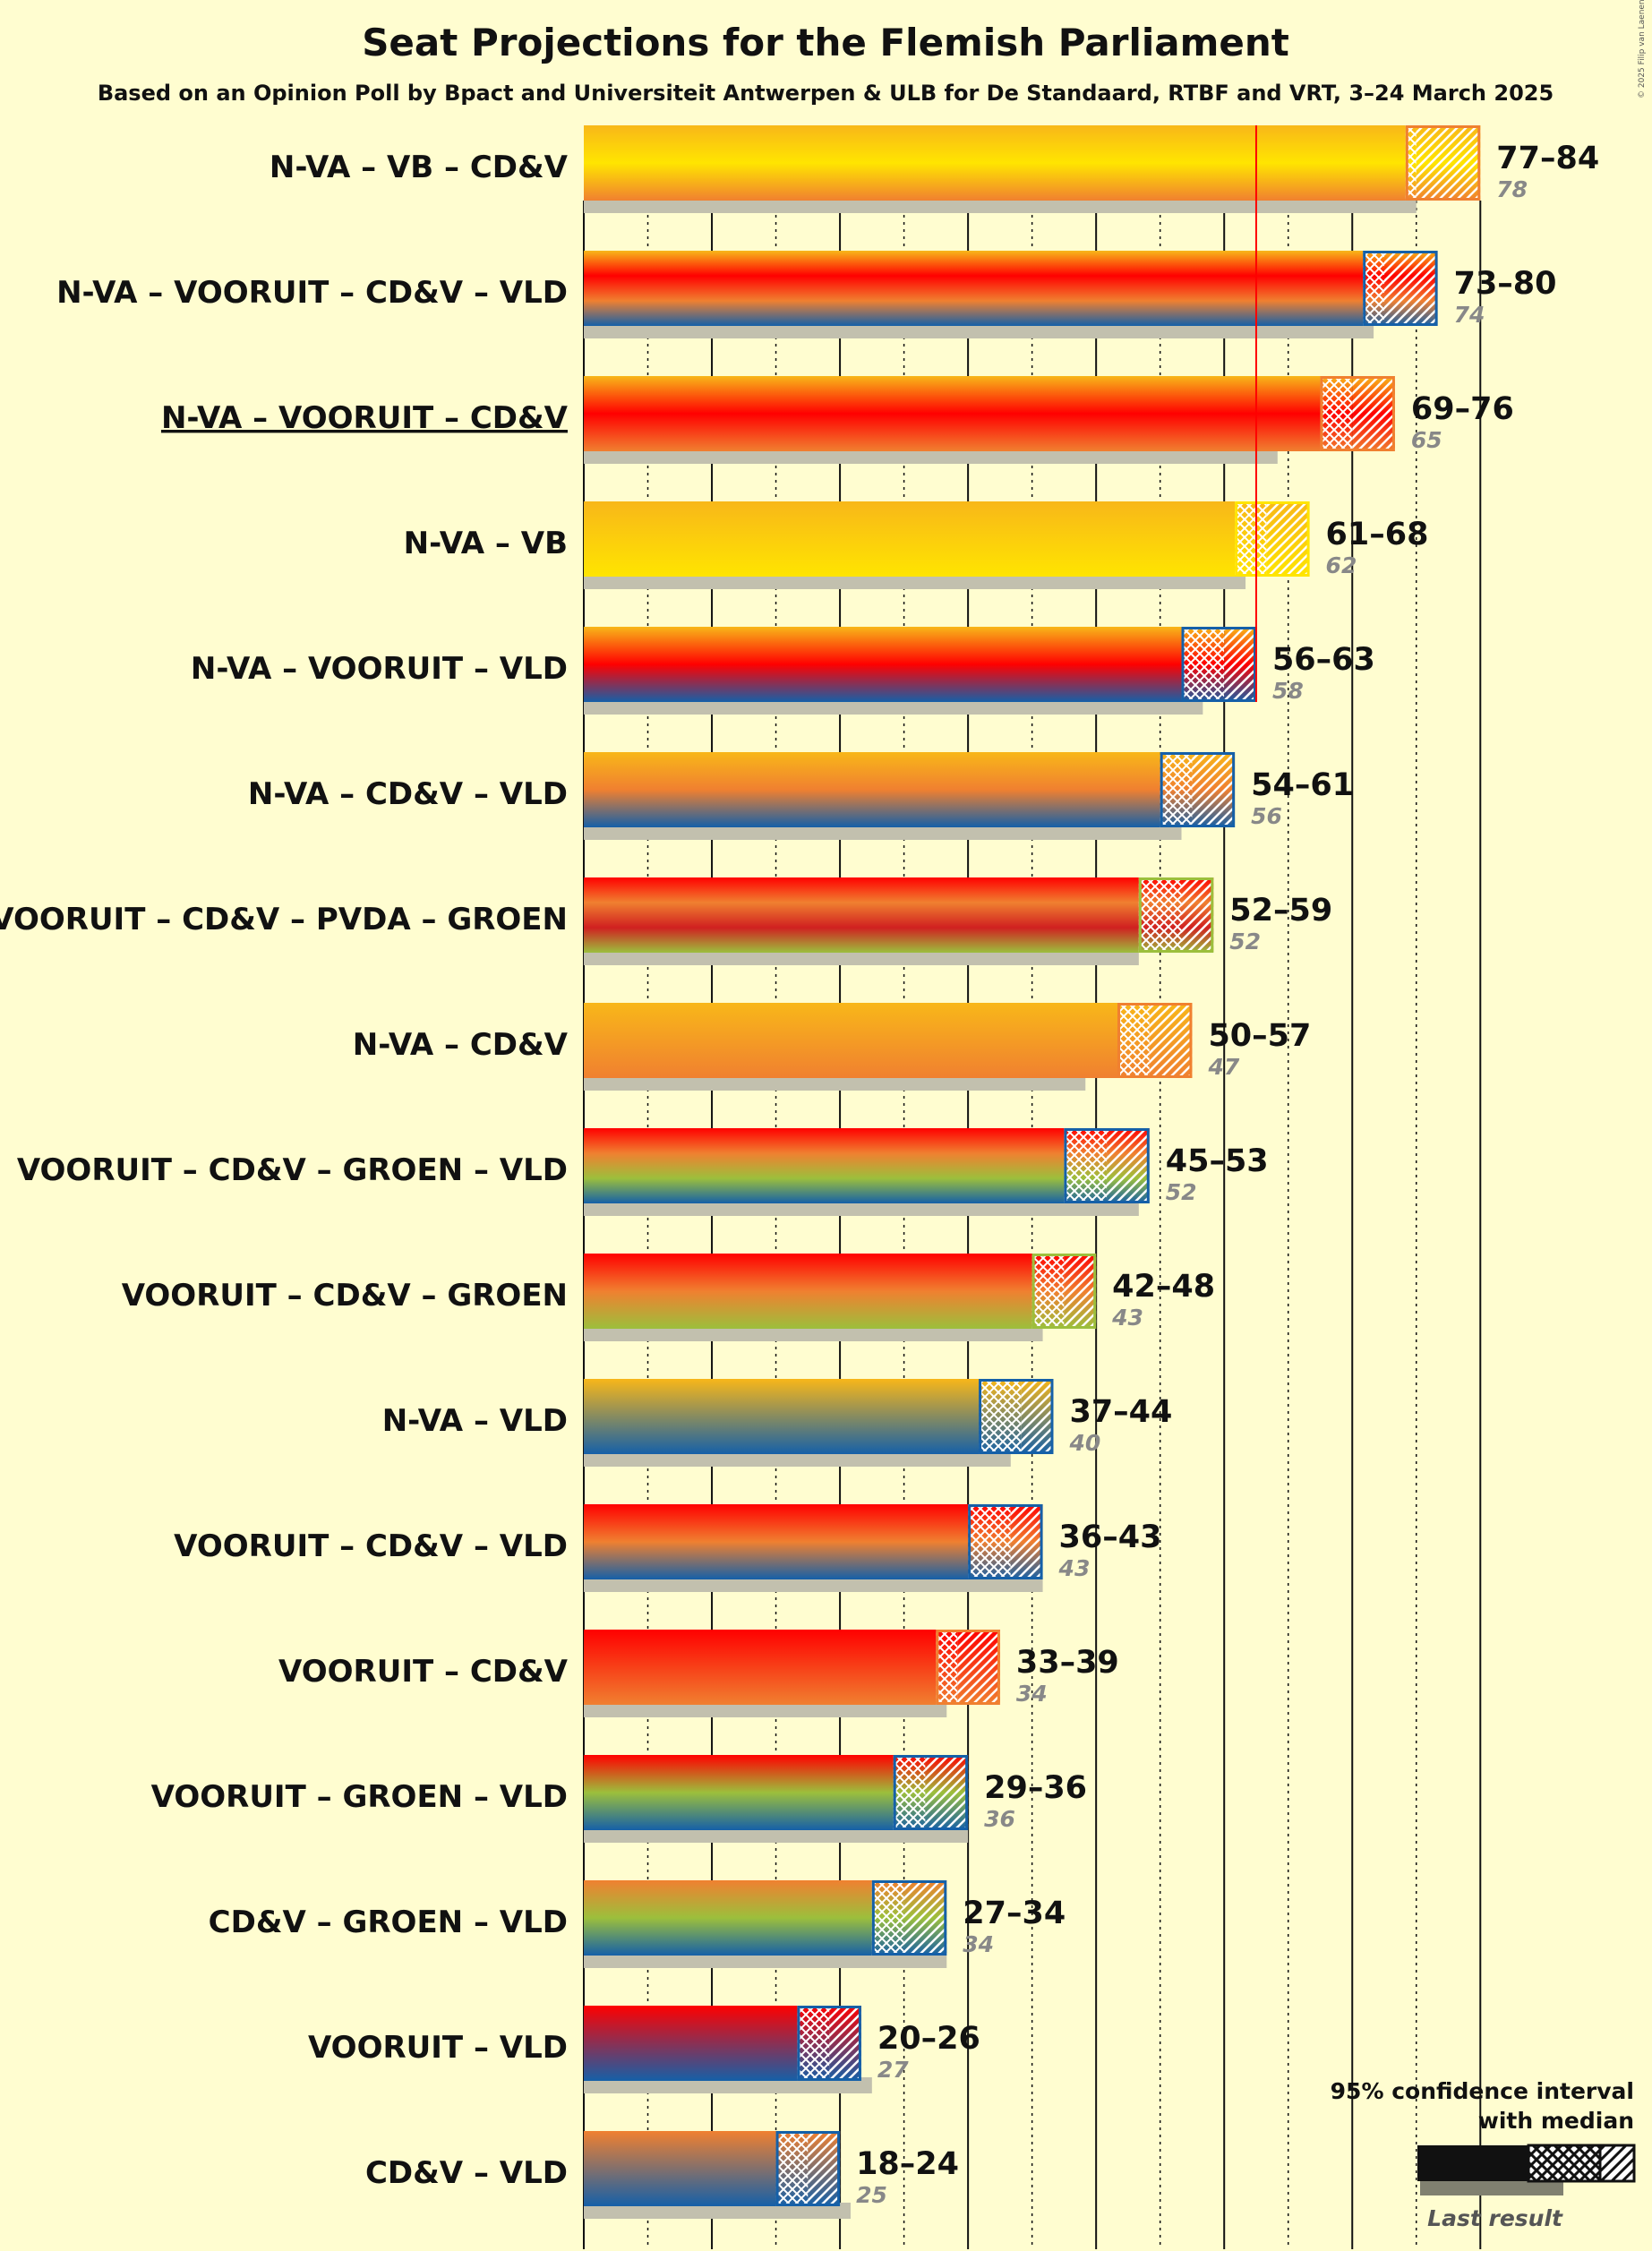 The height and width of the screenshot is (2251, 1652). I want to click on coalition-label: VOORUIT – VLD, so click(438, 2048).